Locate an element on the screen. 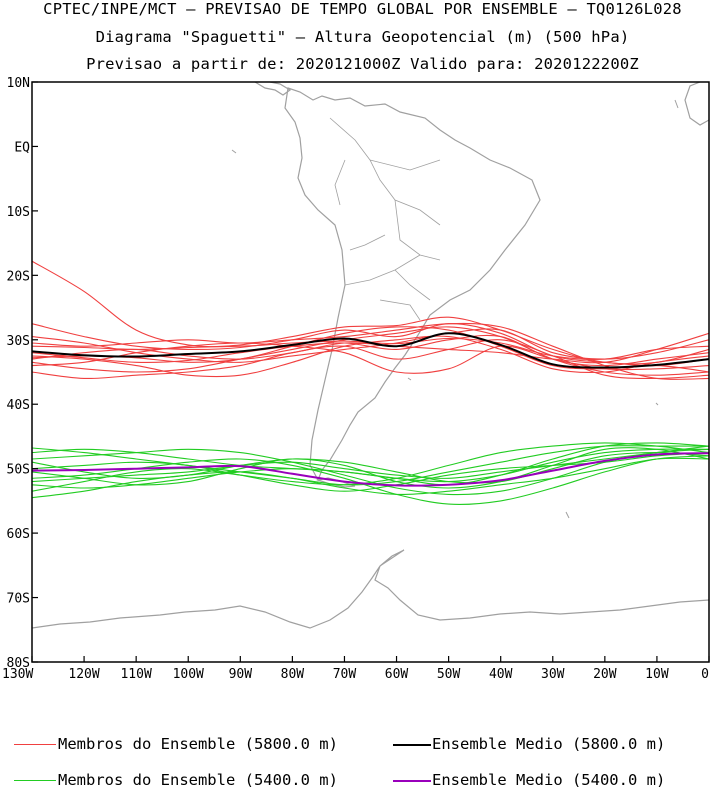 This screenshot has height=792, width=725. legend-label-members-5400: Membros do Ensemble (5400.0 m) is located at coordinates (198, 780).